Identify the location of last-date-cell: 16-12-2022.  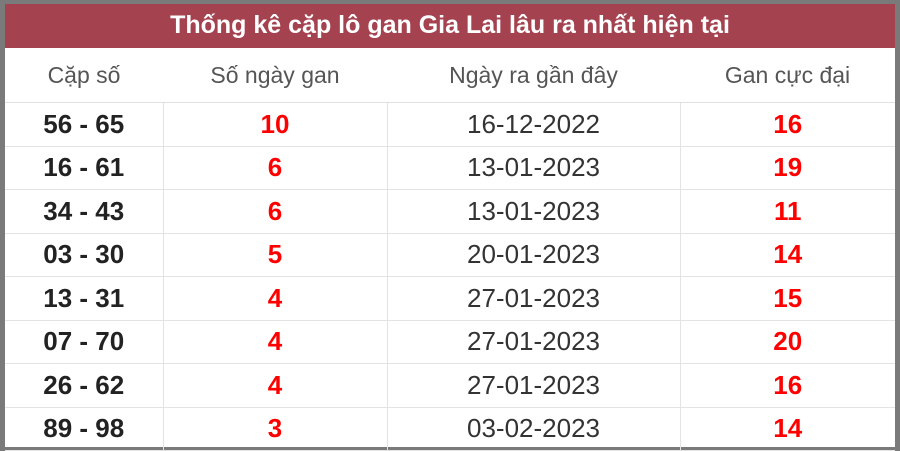
(533, 124).